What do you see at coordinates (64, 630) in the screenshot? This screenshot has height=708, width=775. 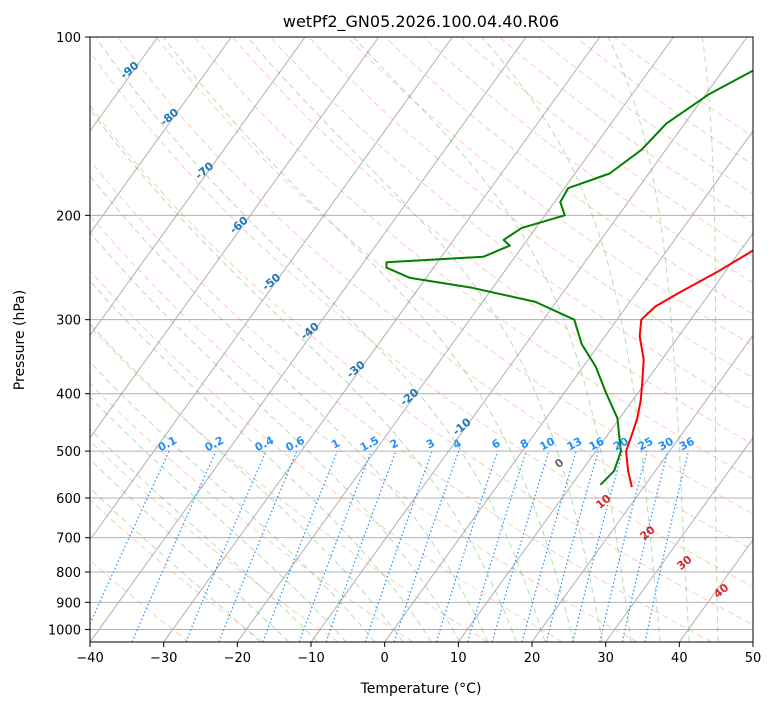 I see `y-tick-label: 1000` at bounding box center [64, 630].